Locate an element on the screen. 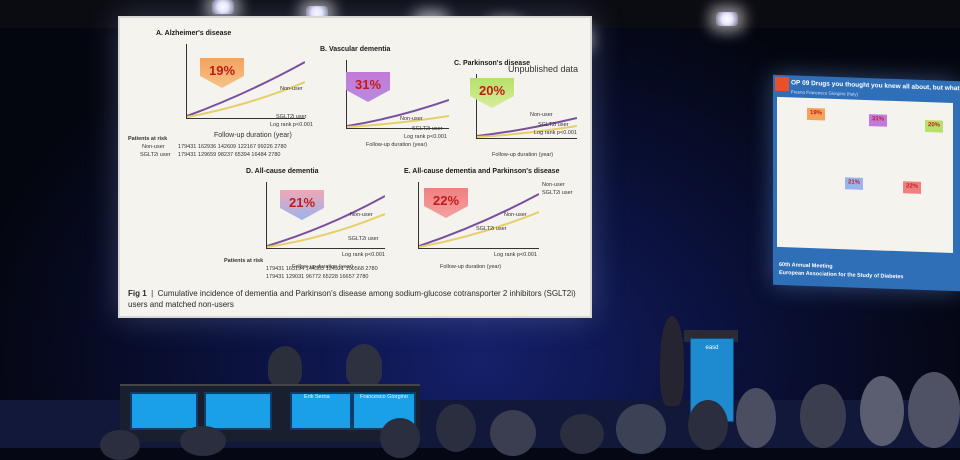 The width and height of the screenshot is (960, 460). panel-title: B. Vascular dementia is located at coordinates (355, 49).